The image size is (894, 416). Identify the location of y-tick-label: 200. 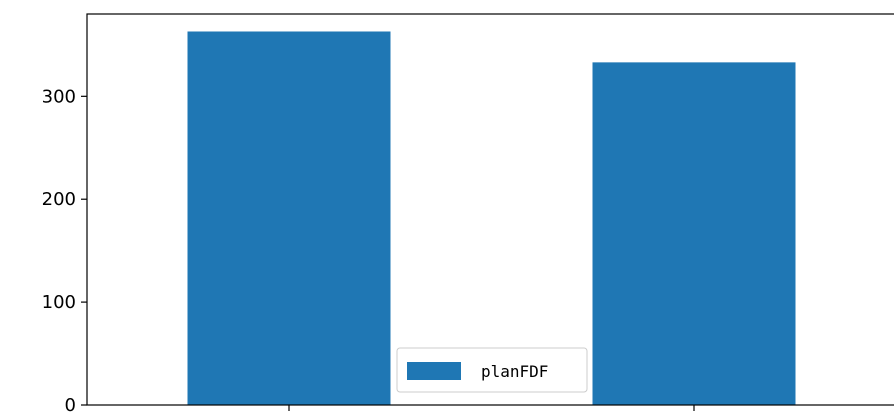
(59, 199).